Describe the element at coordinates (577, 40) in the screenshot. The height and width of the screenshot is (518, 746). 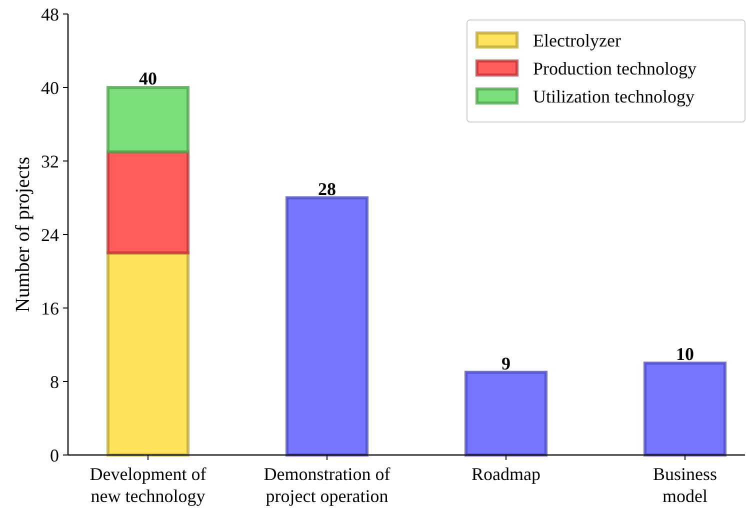
I see `legend-label: Electrolyzer` at that location.